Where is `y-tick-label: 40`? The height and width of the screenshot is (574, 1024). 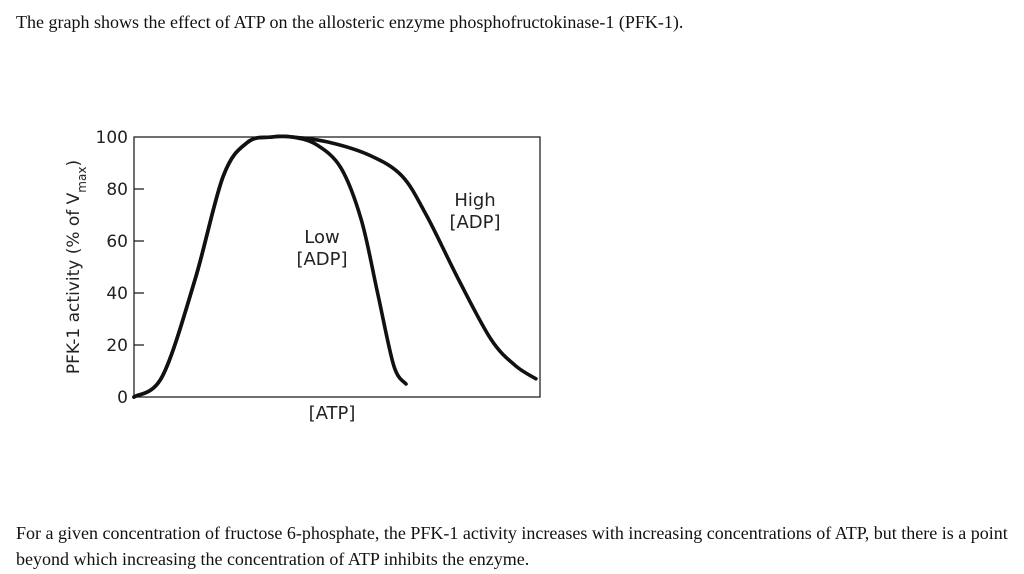 y-tick-label: 40 is located at coordinates (117, 294).